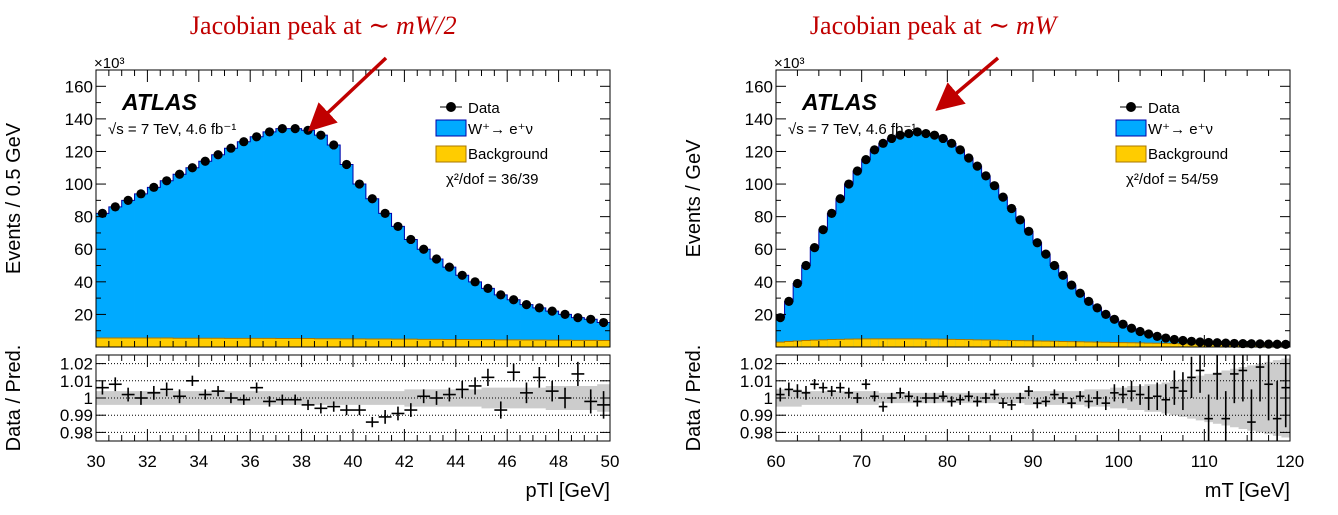 This screenshot has height=515, width=1338. Describe the element at coordinates (451, 154) in the screenshot. I see `legend-background-swatch` at that location.